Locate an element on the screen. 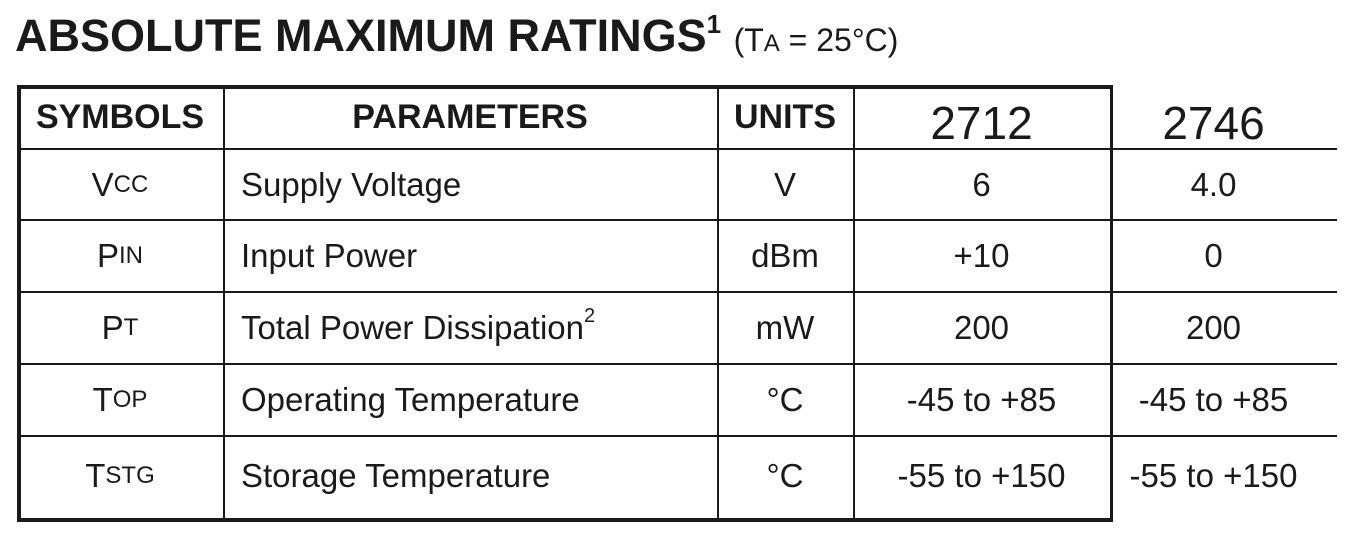 This screenshot has height=536, width=1352. header-2712: 2712 is located at coordinates (981, 123).